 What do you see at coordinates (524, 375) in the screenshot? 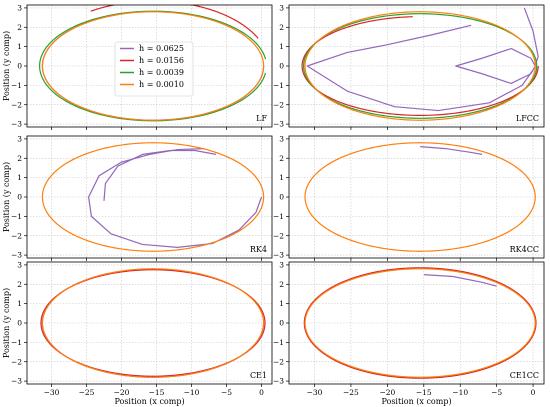
I see `panel-label: CE1CC` at bounding box center [524, 375].